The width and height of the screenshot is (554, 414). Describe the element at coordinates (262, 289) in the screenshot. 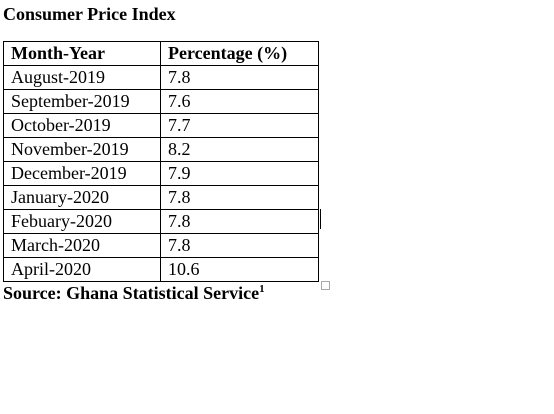

I see `footnote-mark: 1` at that location.